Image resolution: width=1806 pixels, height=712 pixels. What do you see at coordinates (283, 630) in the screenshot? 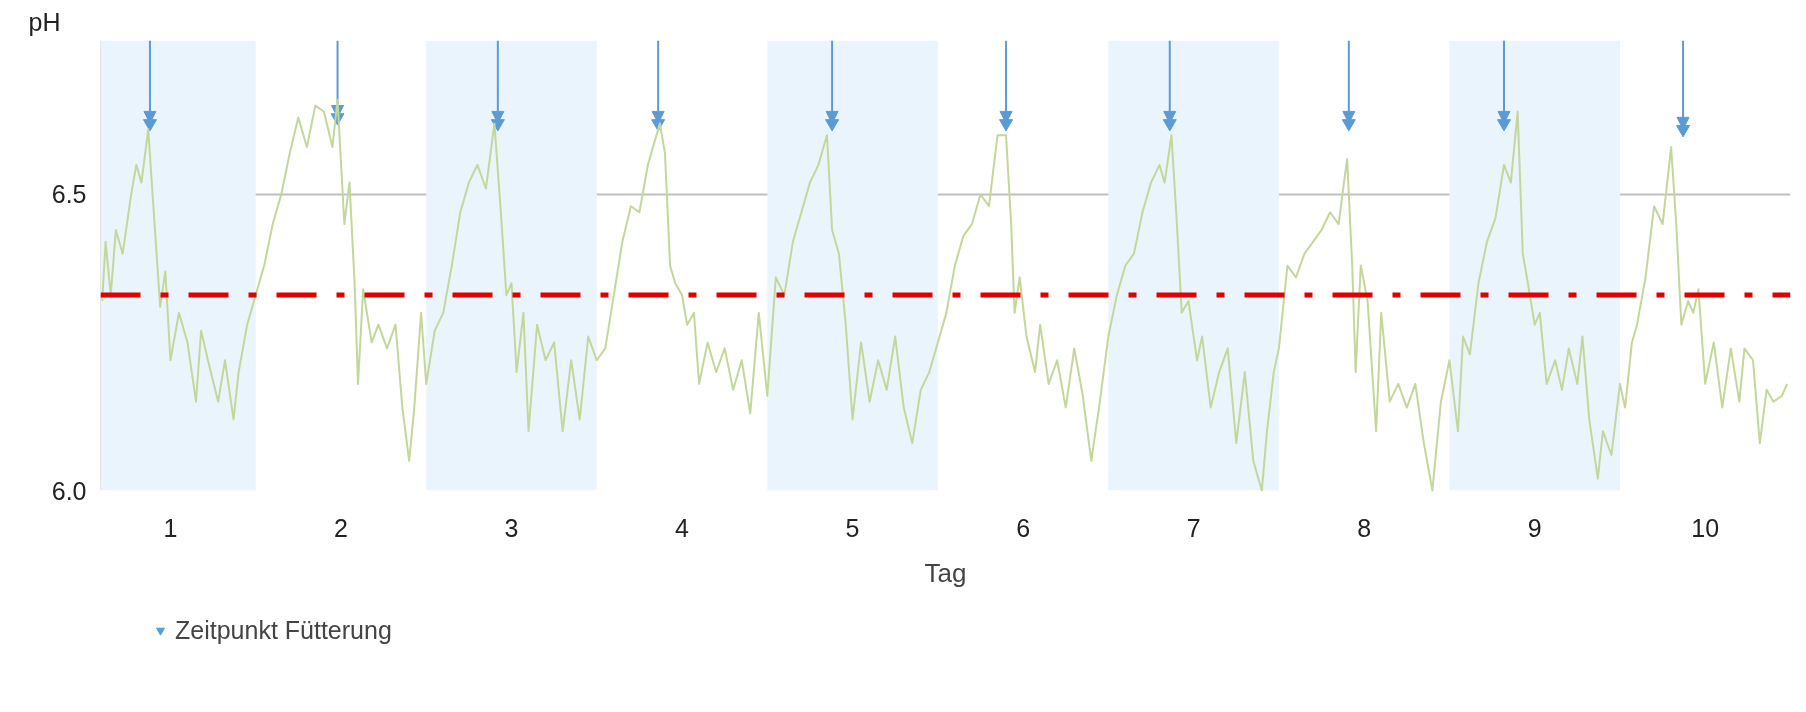
I see `legend-label: Zeitpunkt Fütterung` at bounding box center [283, 630].